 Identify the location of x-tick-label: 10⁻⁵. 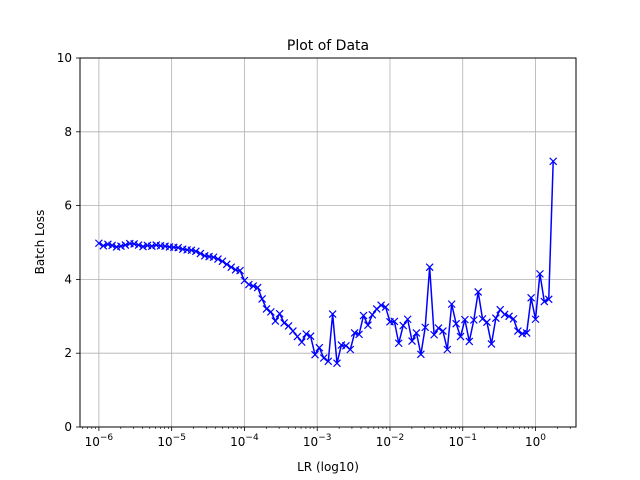
(171, 441).